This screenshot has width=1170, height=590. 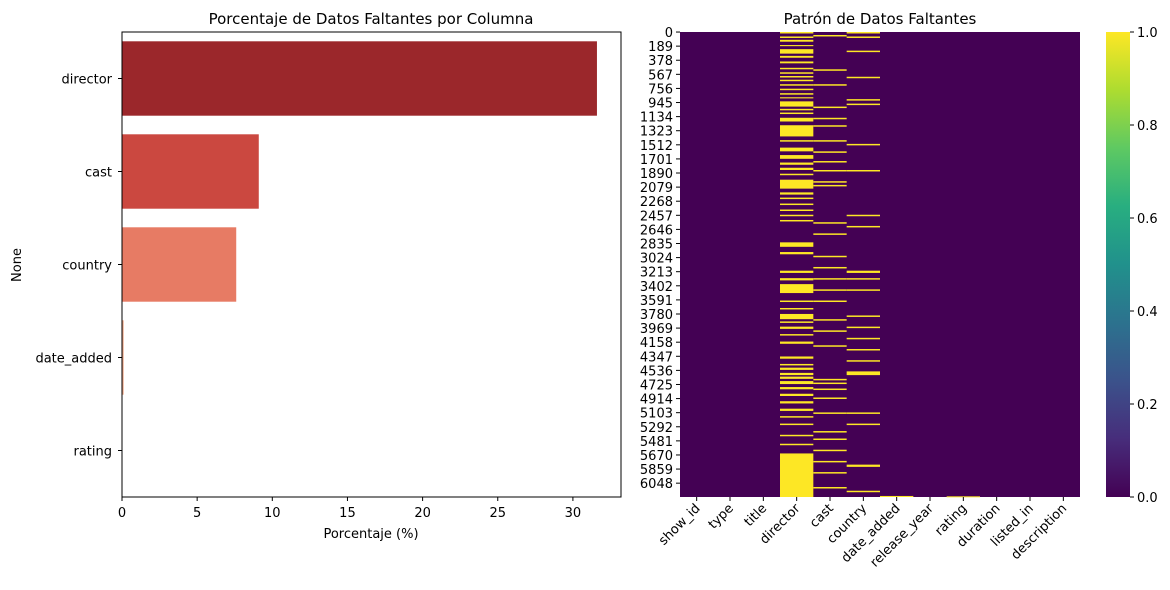 What do you see at coordinates (73, 359) in the screenshot?
I see `ytick-label-date_added: date_added` at bounding box center [73, 359].